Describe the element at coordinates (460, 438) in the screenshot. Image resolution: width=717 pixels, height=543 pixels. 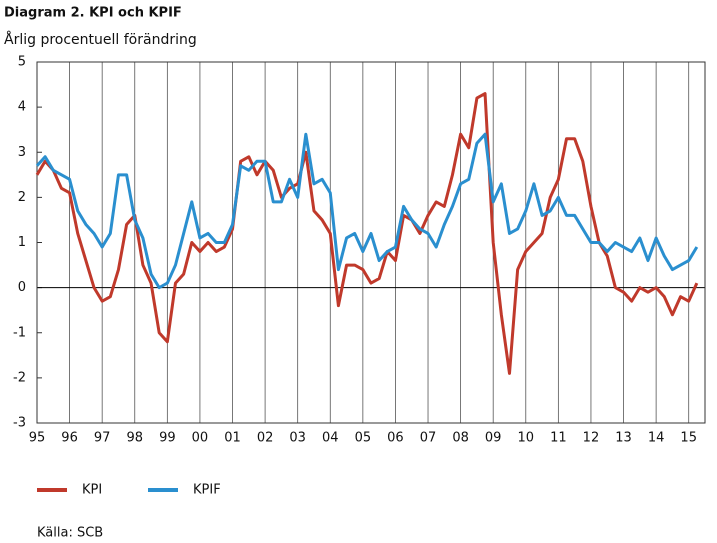
I see `x-tick-label: 08` at that location.